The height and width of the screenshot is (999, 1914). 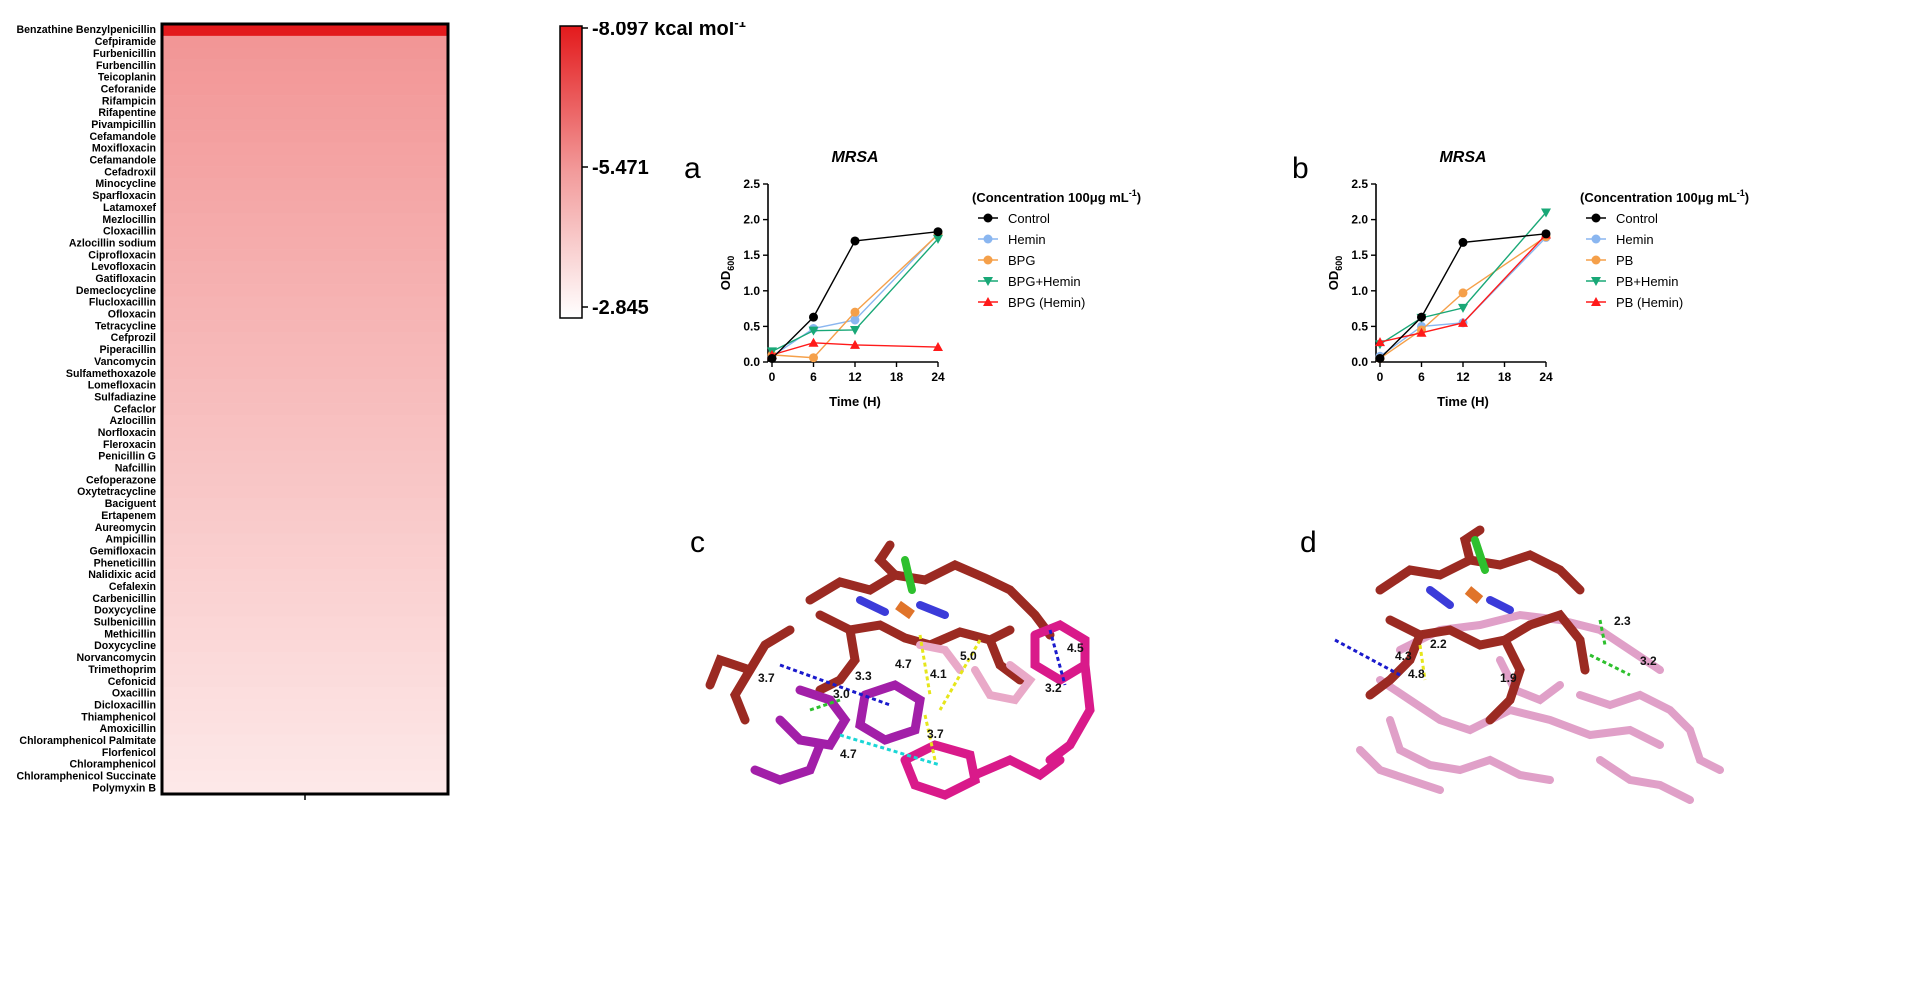 I want to click on distance-label: 5.0, so click(x=968, y=656).